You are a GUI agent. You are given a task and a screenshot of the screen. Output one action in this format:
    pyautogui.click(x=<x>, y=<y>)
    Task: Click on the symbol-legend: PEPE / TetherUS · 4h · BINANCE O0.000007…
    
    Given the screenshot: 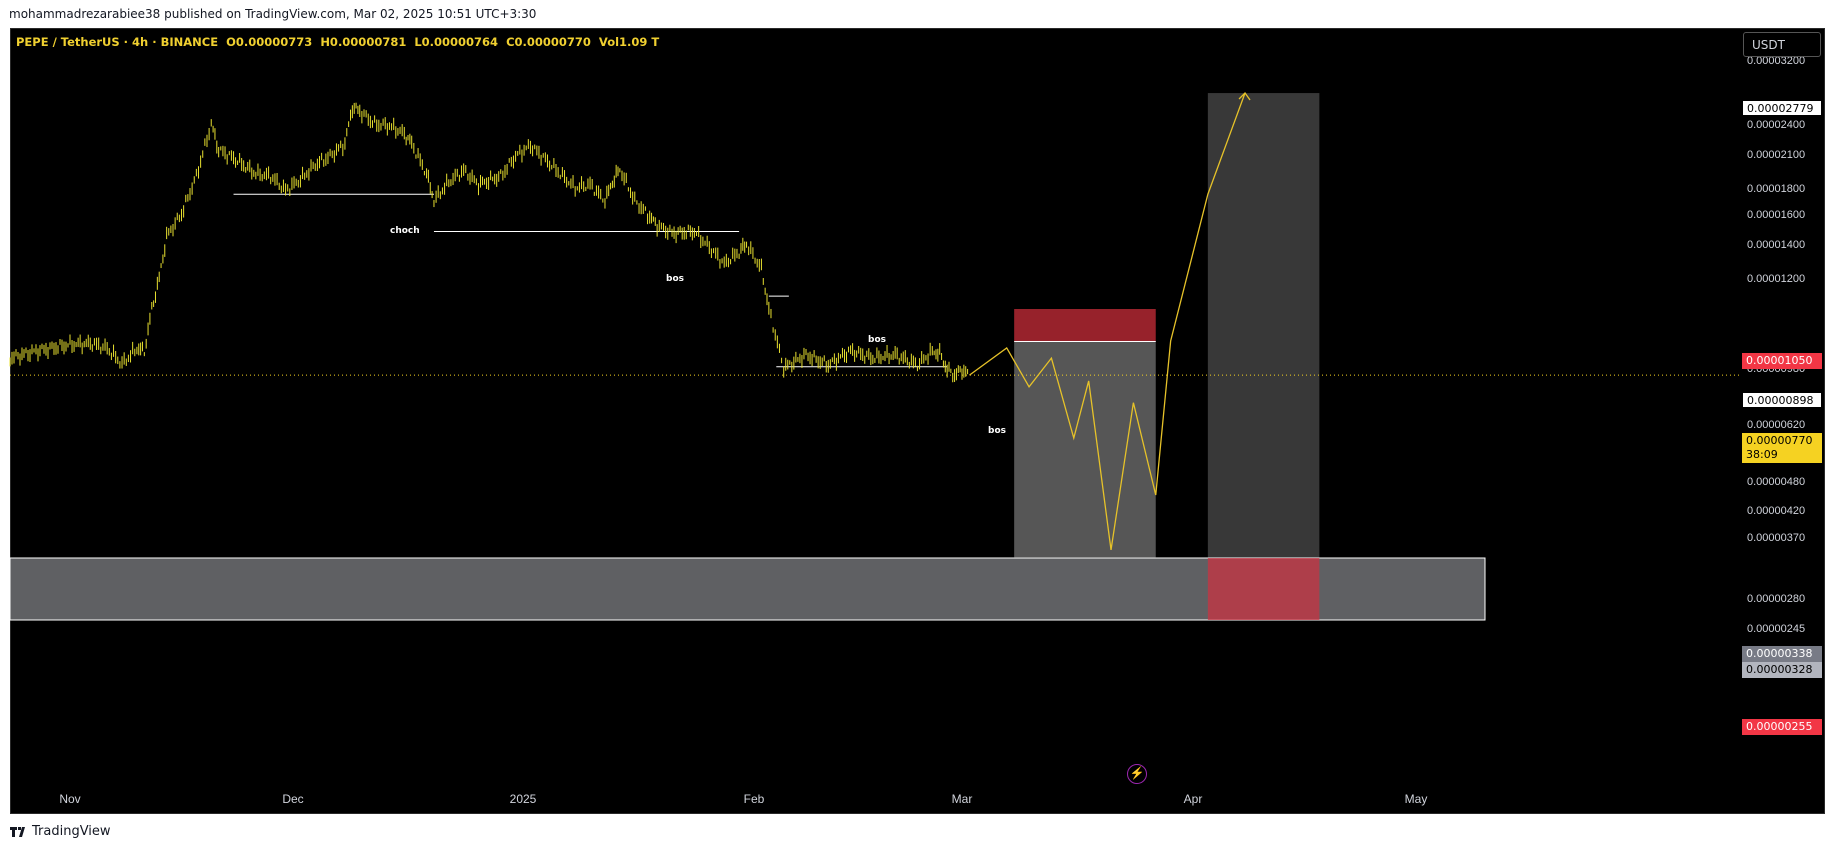 What is the action you would take?
    pyautogui.click(x=339, y=42)
    